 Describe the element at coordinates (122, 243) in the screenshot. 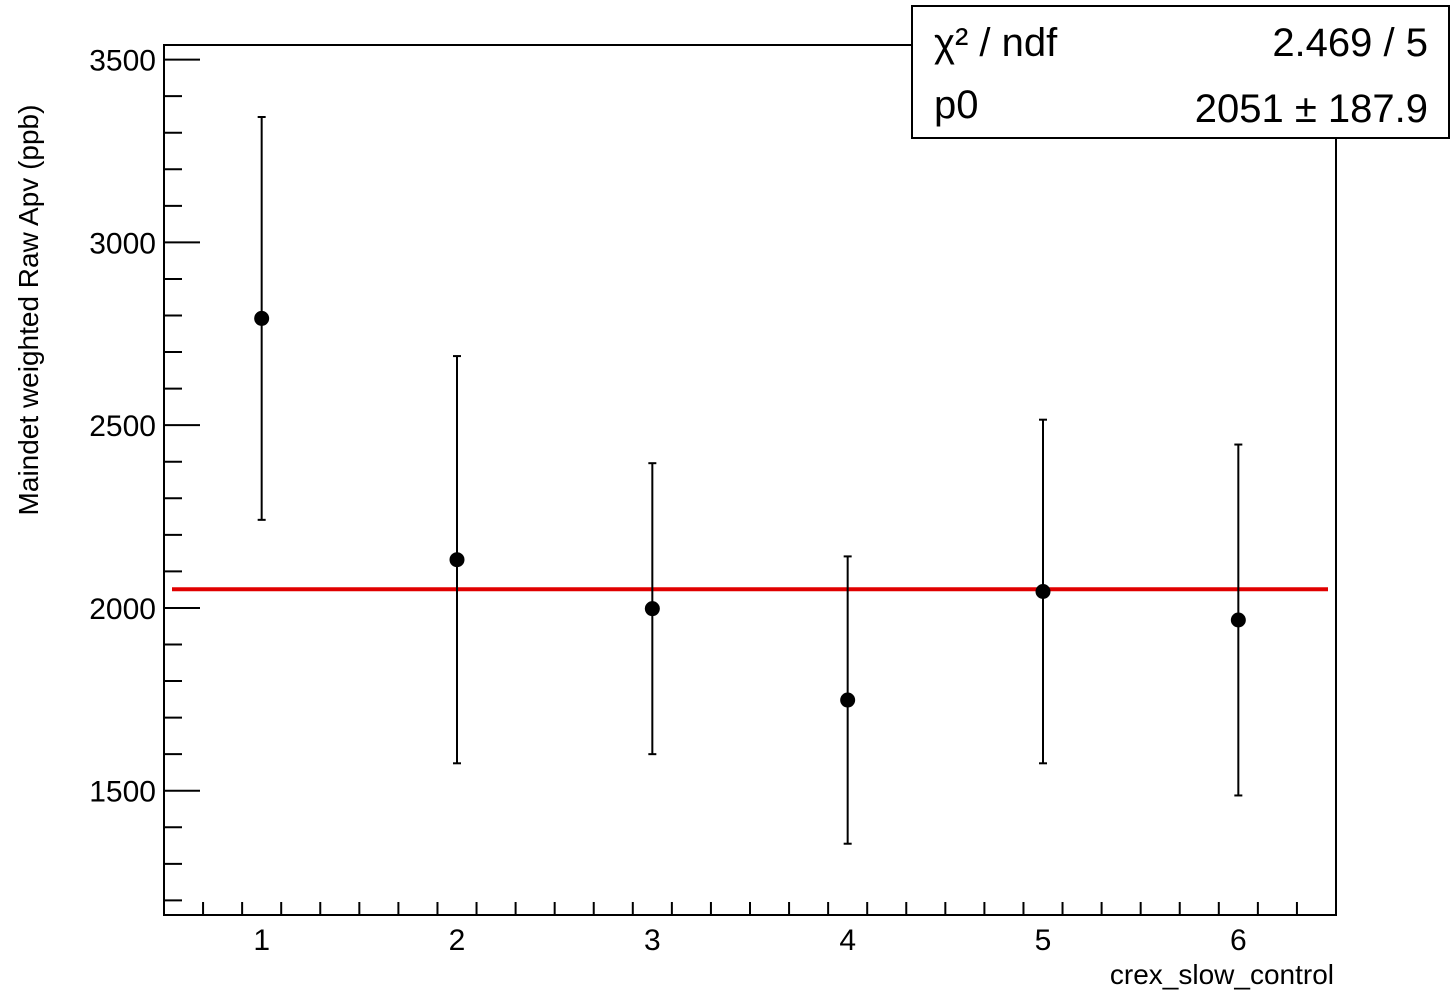

I see `y-tick-label: 3000` at that location.